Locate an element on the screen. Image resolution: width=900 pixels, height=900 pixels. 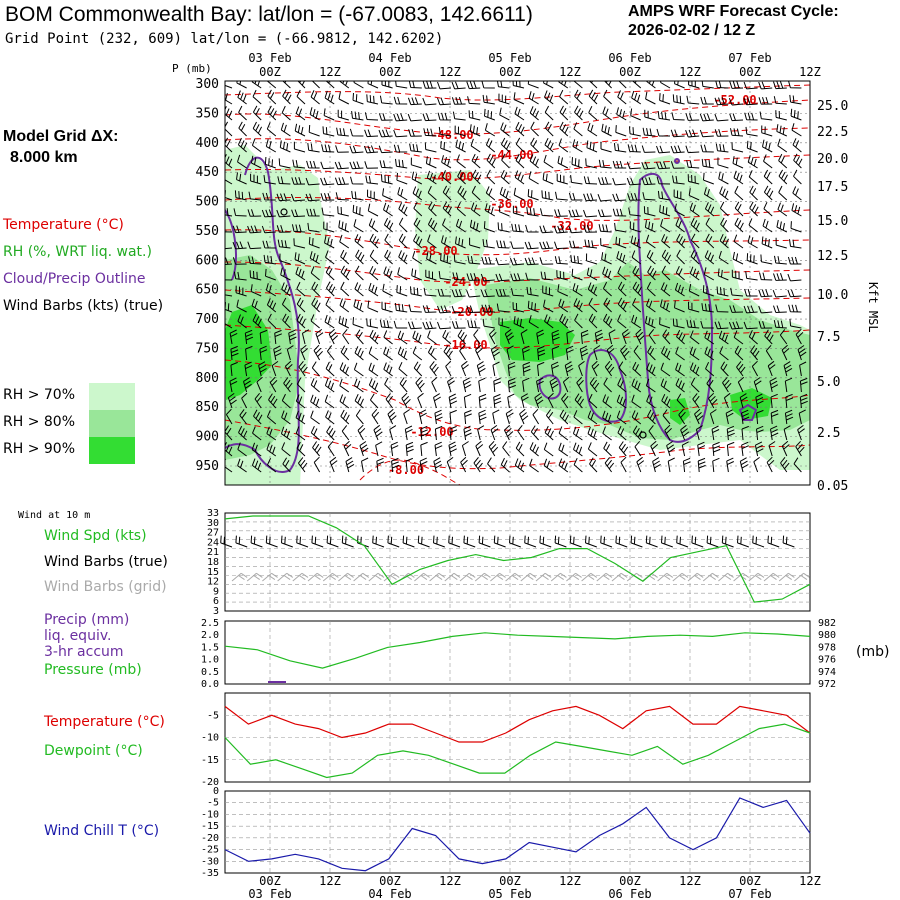
panel-tick-label: 27 is located at coordinates (213, 533).